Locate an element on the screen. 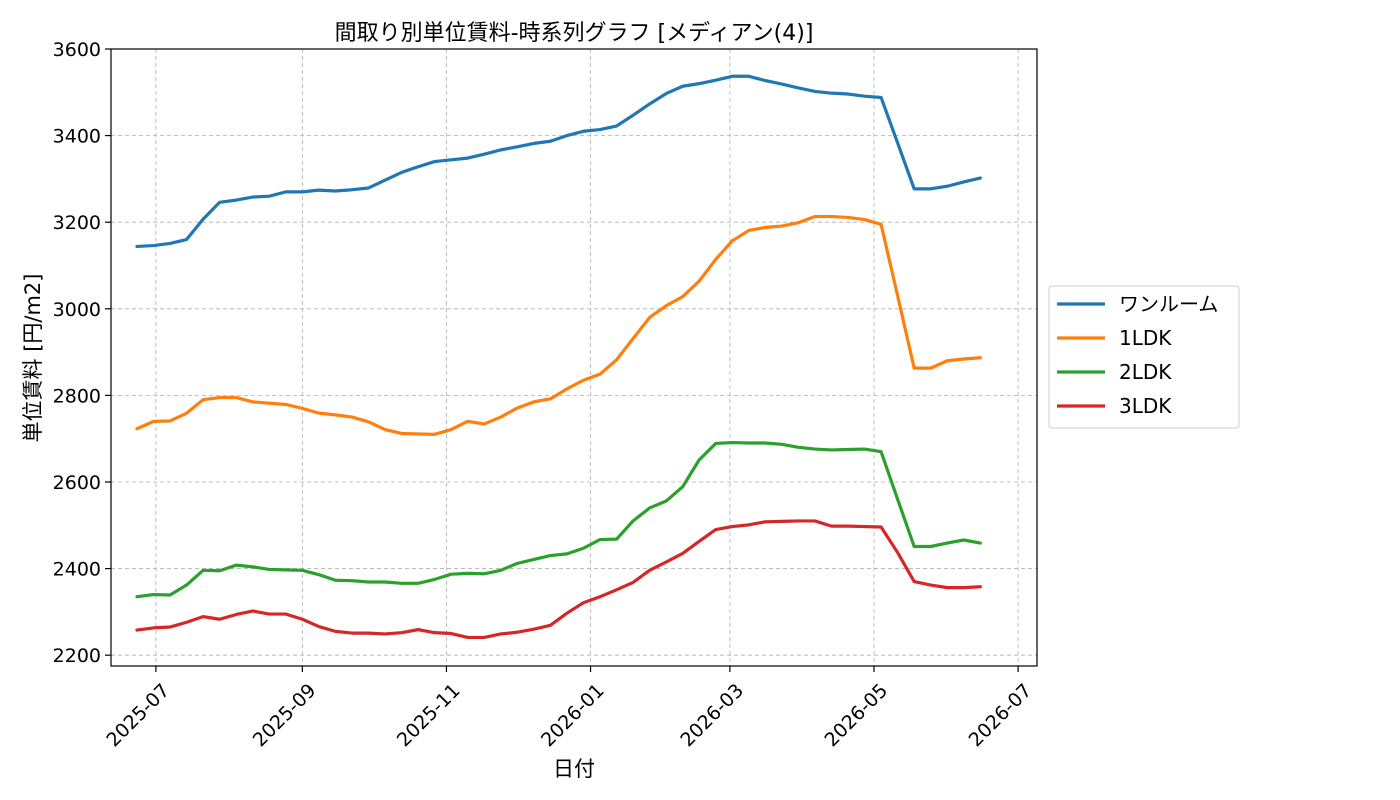 The width and height of the screenshot is (1400, 800). legend-label: 1LDK is located at coordinates (1145, 338).